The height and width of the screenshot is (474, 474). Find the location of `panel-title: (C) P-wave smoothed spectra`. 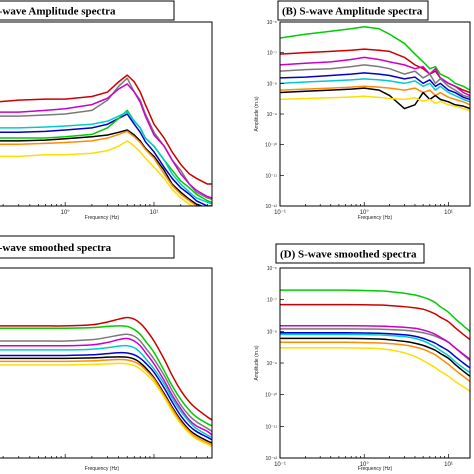

panel-title: (C) P-wave smoothed spectra is located at coordinates (56, 248).